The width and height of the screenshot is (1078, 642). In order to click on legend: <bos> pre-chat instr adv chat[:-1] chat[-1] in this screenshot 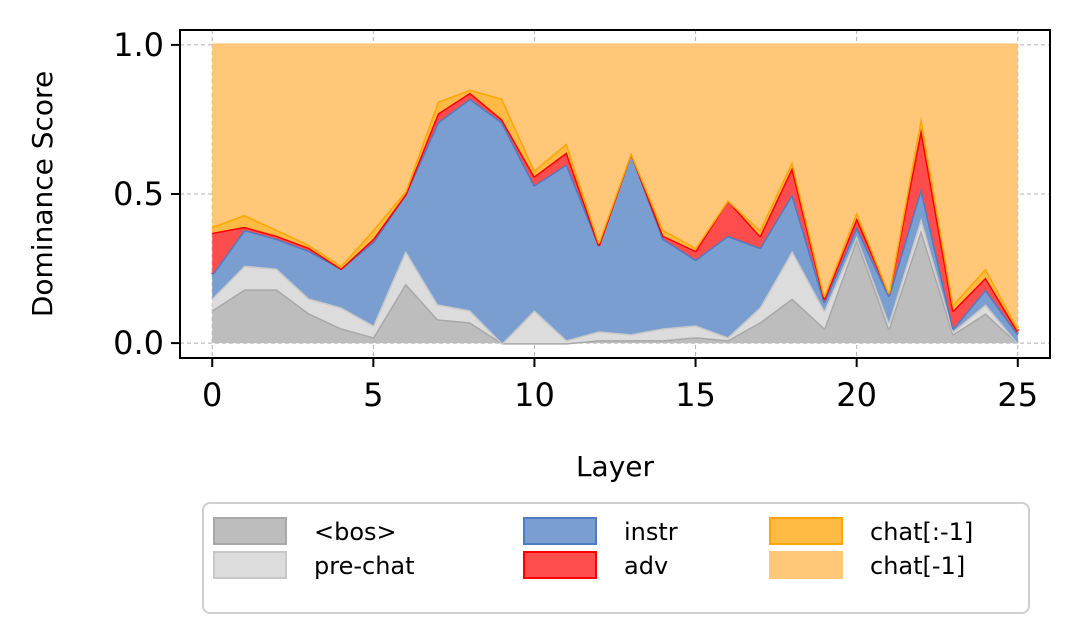, I will do `click(616, 558)`.